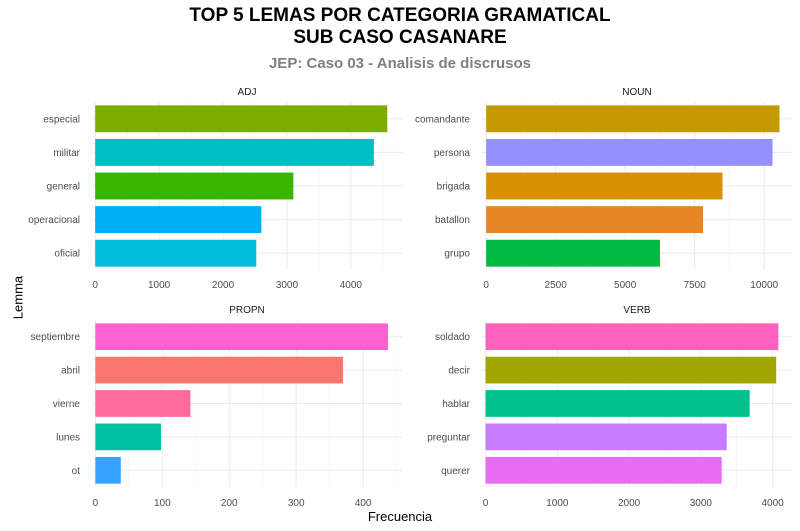  Describe the element at coordinates (241, 337) in the screenshot. I see `bar-septiembre` at that location.